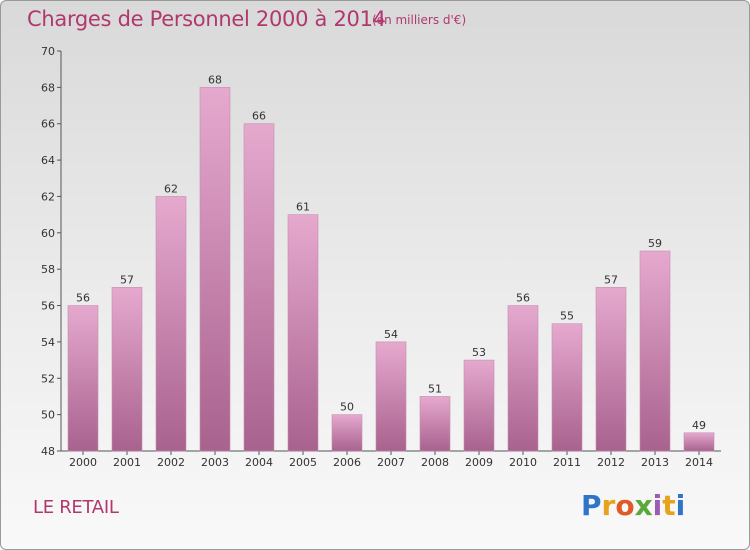  Describe the element at coordinates (611, 279) in the screenshot. I see `value-label-2012: 57` at that location.